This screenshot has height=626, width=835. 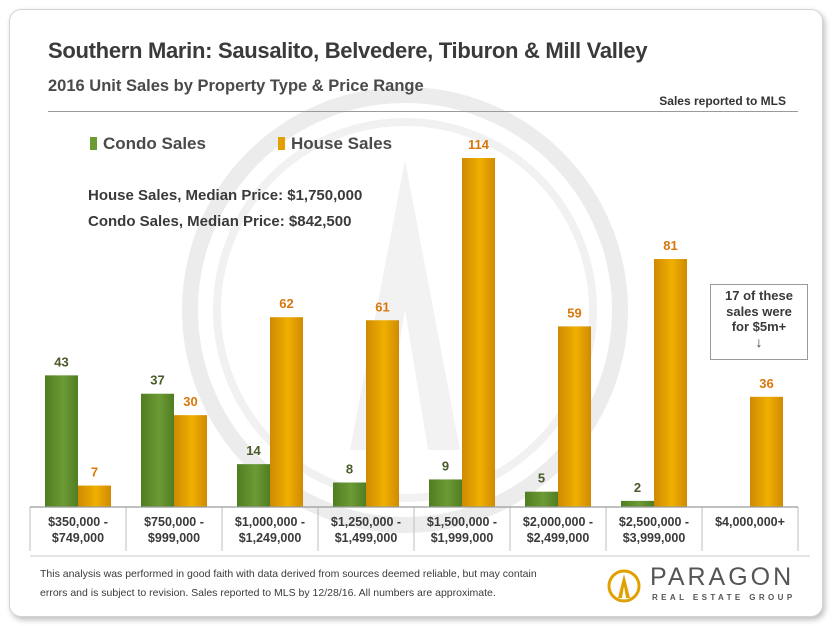 I want to click on category-label-5-1: $2,499,000, so click(x=558, y=538).